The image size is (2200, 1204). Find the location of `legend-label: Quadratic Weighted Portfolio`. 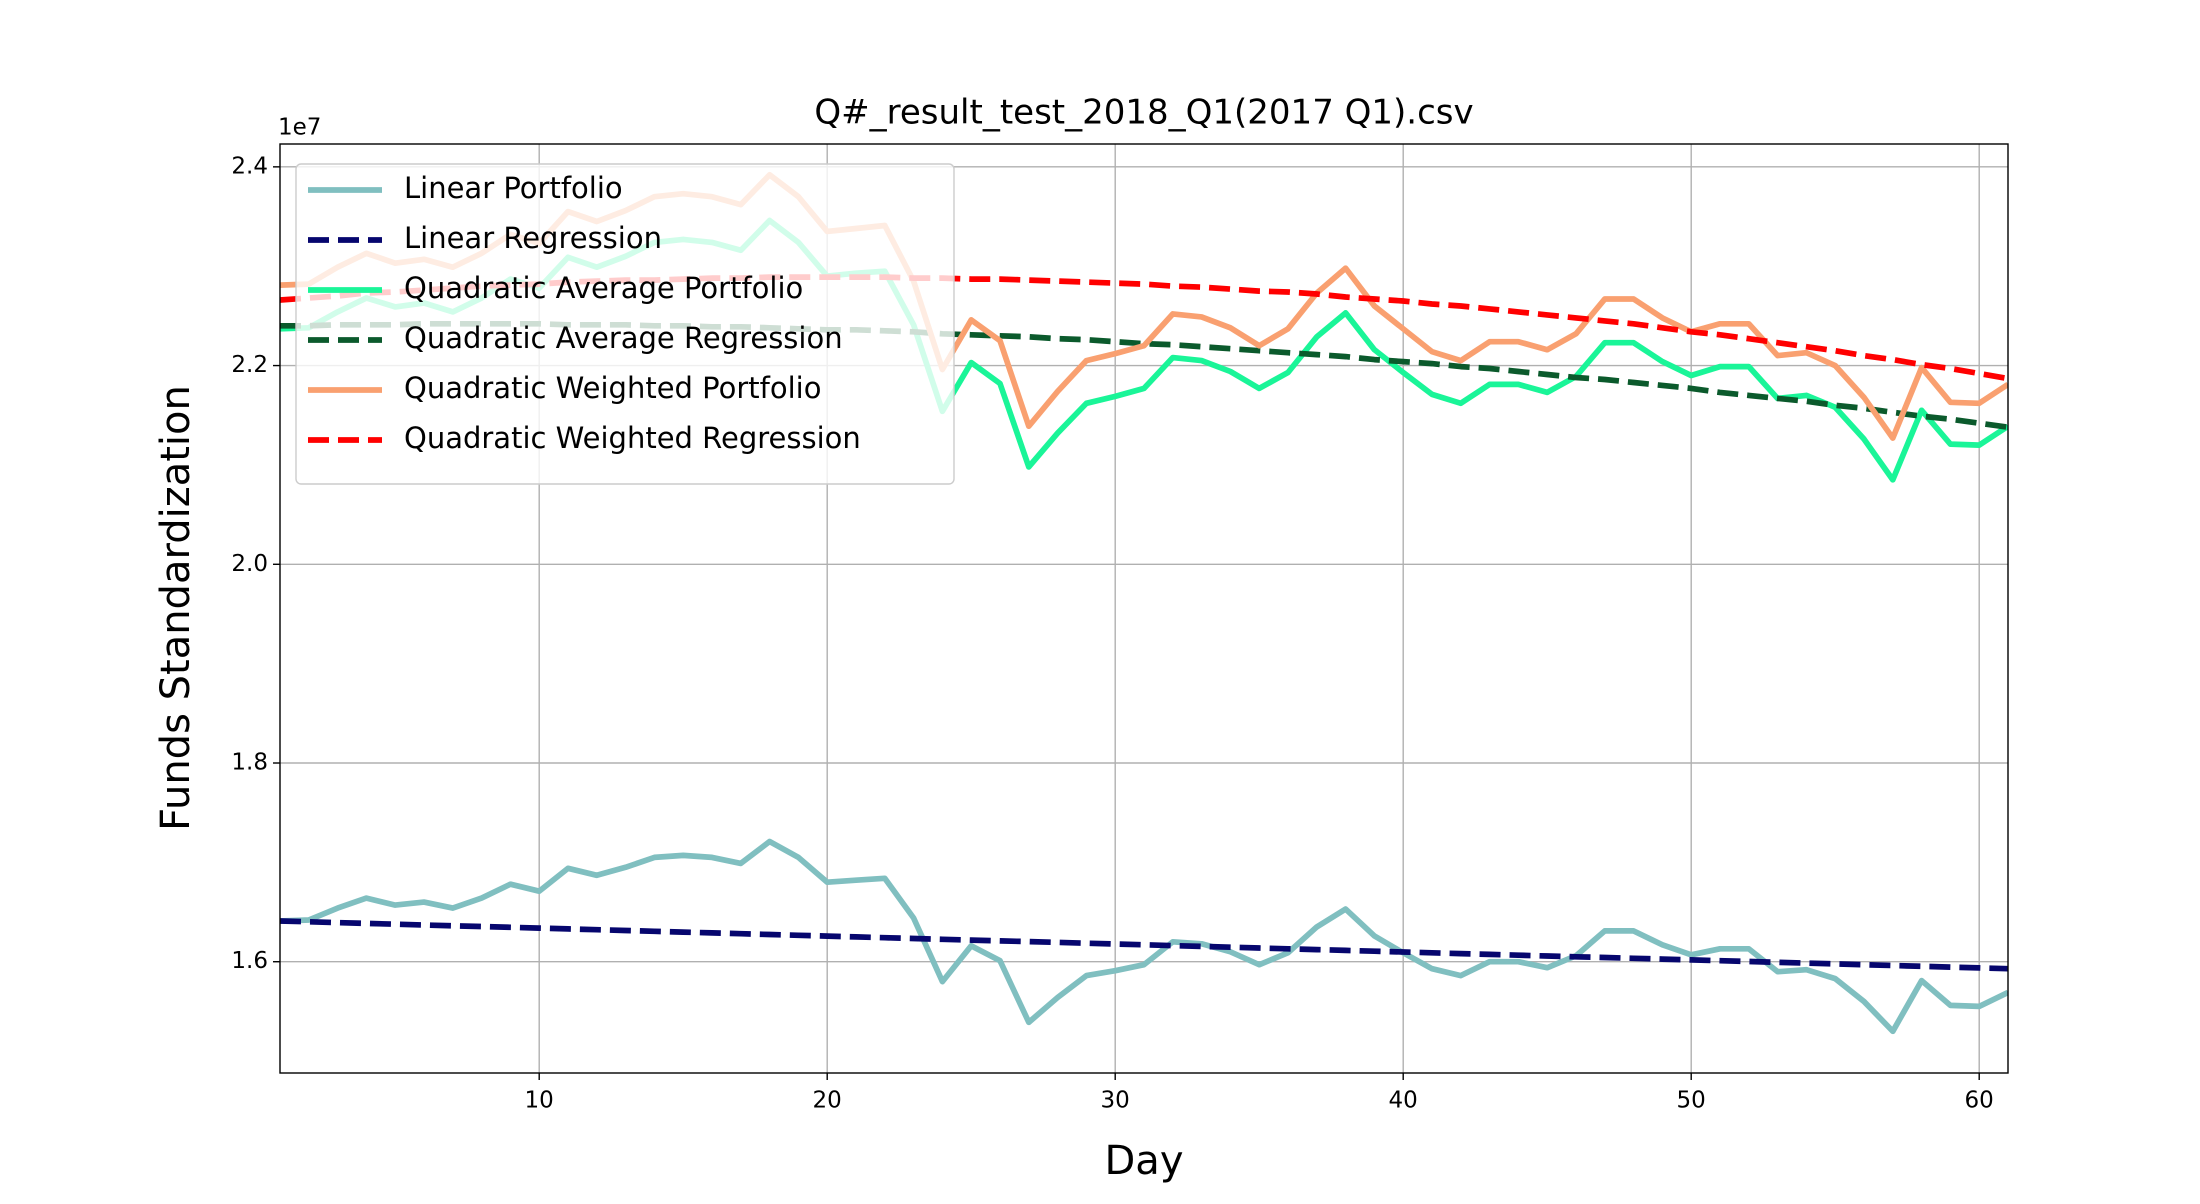

legend-label: Quadratic Weighted Portfolio is located at coordinates (612, 388).